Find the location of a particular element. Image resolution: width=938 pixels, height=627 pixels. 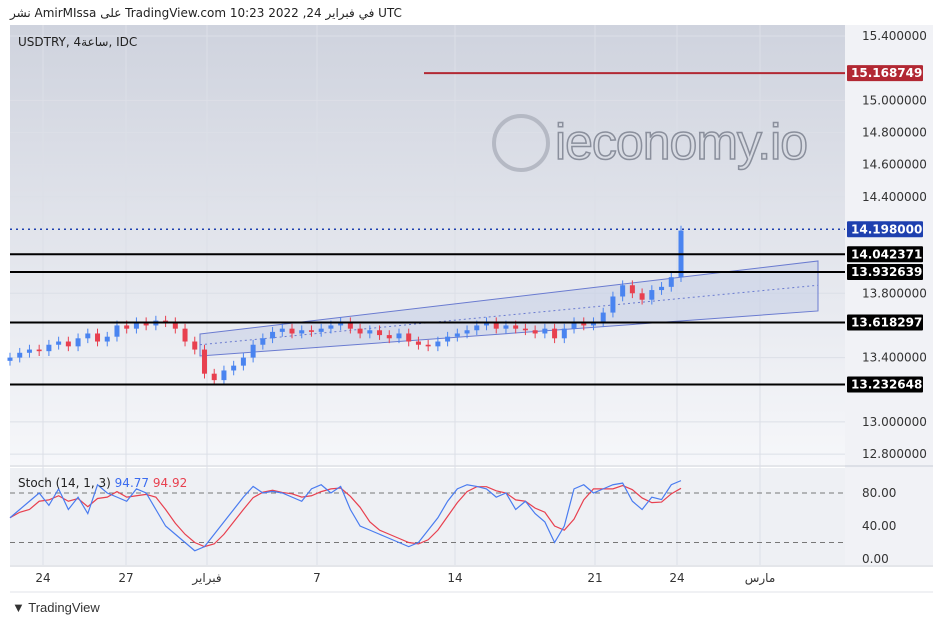

stoch-d-line is located at coordinates (345, 516).